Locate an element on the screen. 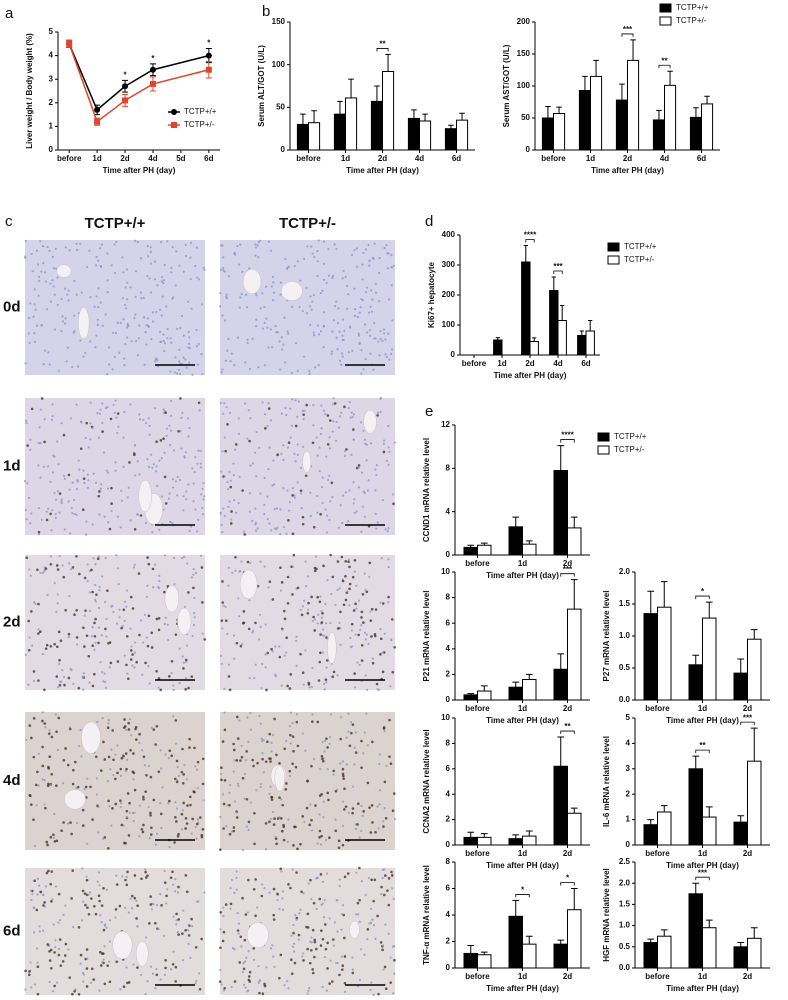  legend-label: TCTP+/- is located at coordinates (639, 259).